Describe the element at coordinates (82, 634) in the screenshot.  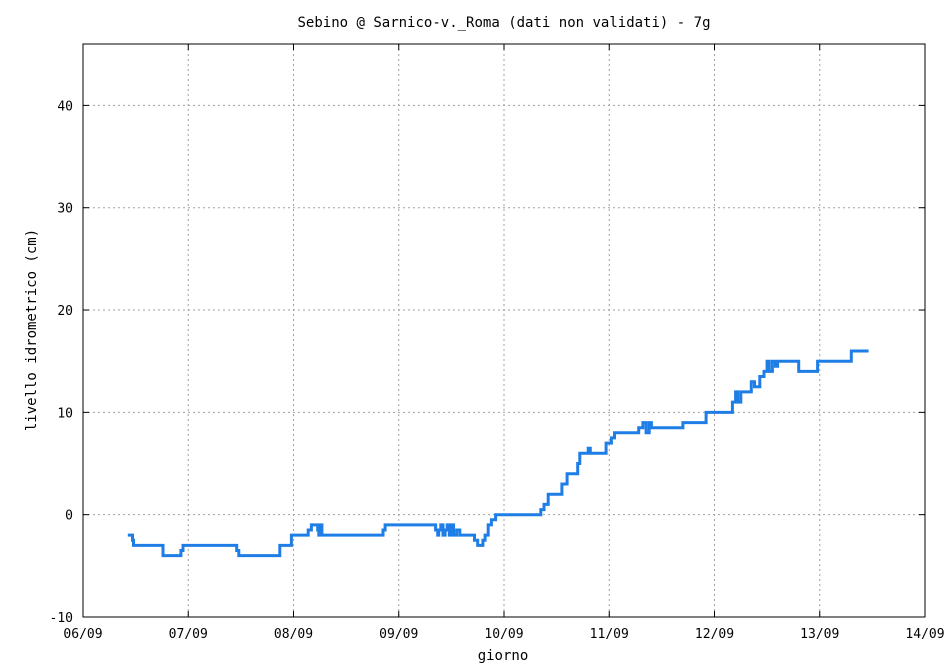
I see `x-tick-label: 06/09` at that location.